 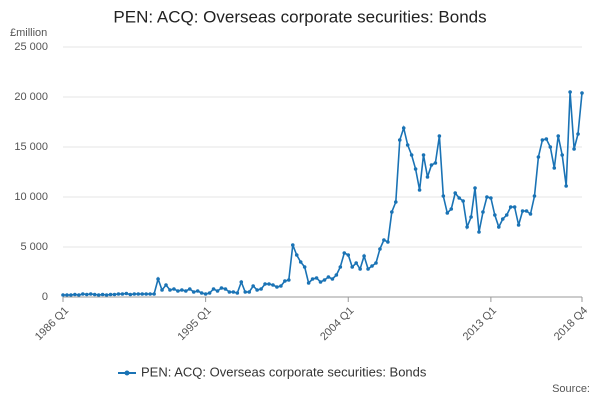 What do you see at coordinates (571, 389) in the screenshot?
I see `source: Source:` at bounding box center [571, 389].